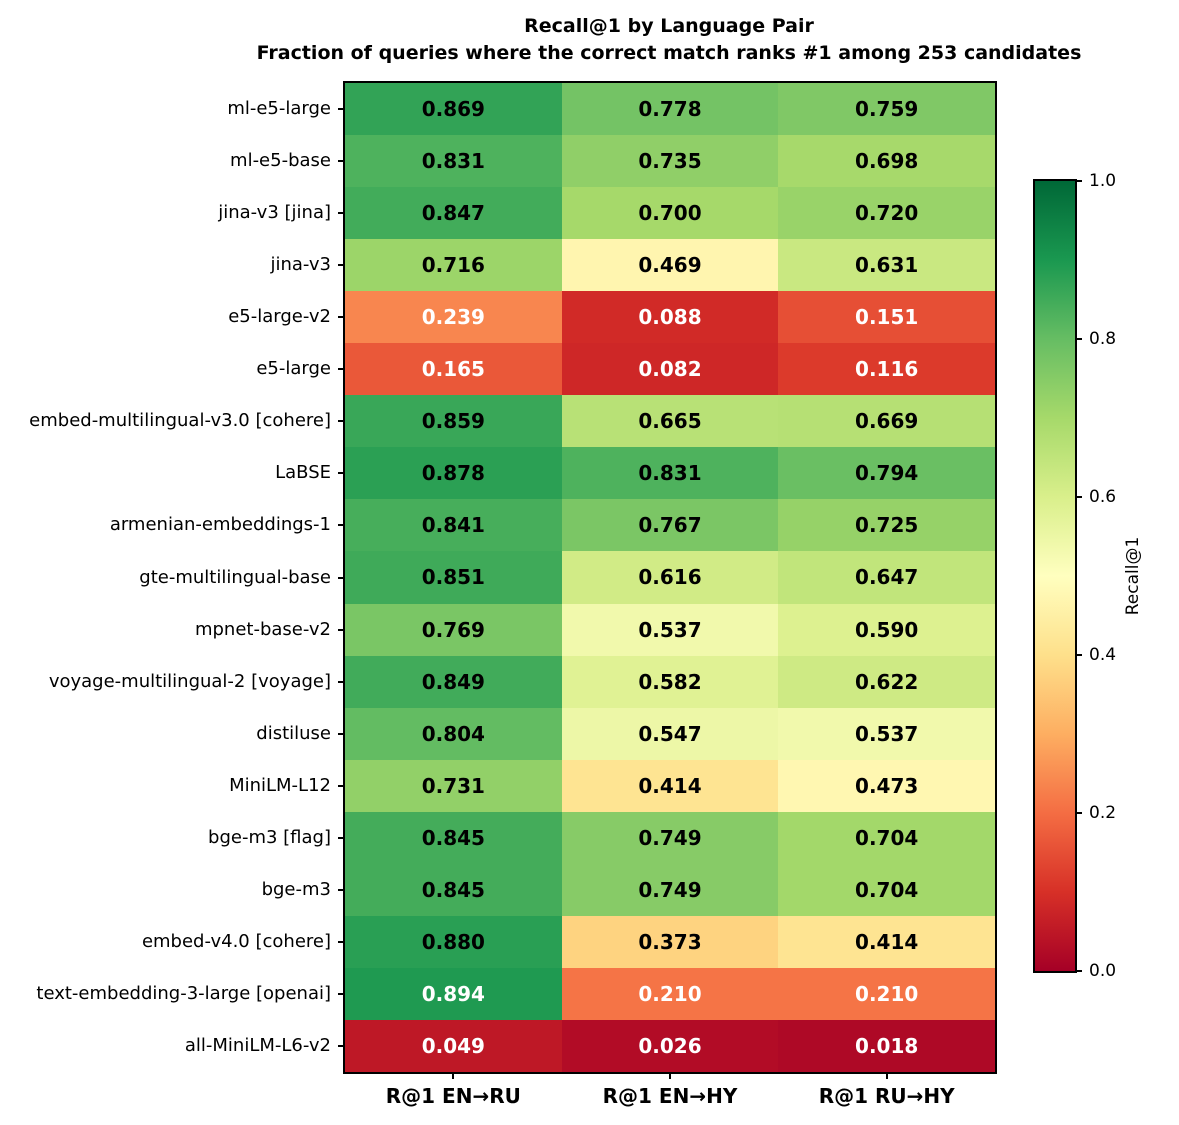 The height and width of the screenshot is (1125, 1179). What do you see at coordinates (453, 941) in the screenshot?
I see `heatmap-cell-r16-c0: 0.880` at bounding box center [453, 941].